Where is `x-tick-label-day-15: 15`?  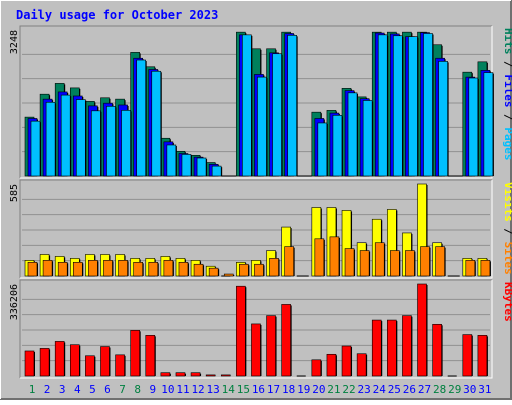 x-tick-label-day-15: 15 is located at coordinates (243, 389).